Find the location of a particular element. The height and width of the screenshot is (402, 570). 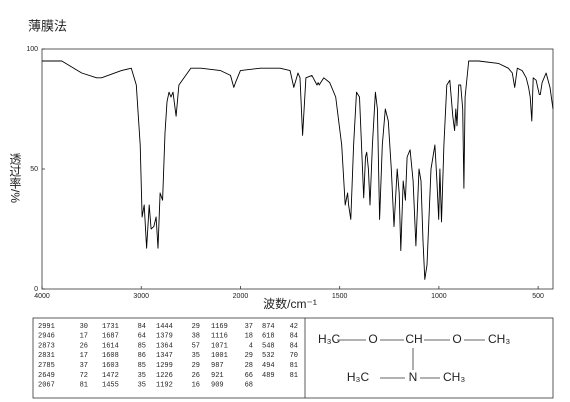

peak-wavenumber: 2649 is located at coordinates (46, 376).